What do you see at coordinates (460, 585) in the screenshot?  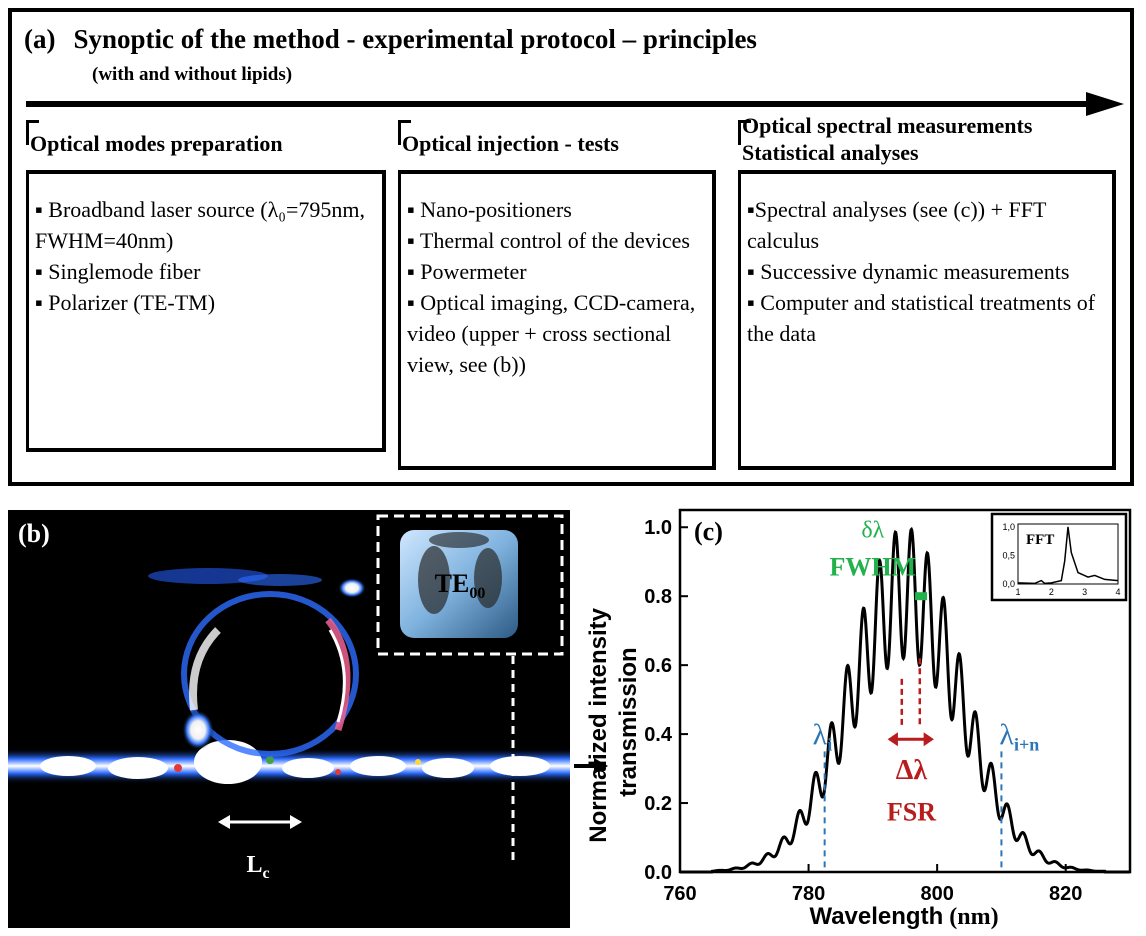 I see `mode-label: TE00` at bounding box center [460, 585].